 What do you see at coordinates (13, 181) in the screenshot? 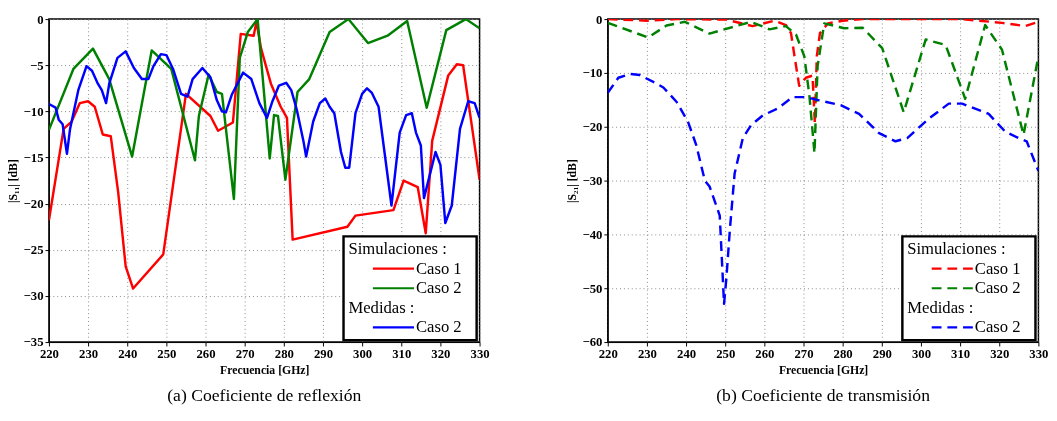
I see `y-axis-title: |S₁₁| [dB]` at bounding box center [13, 181].